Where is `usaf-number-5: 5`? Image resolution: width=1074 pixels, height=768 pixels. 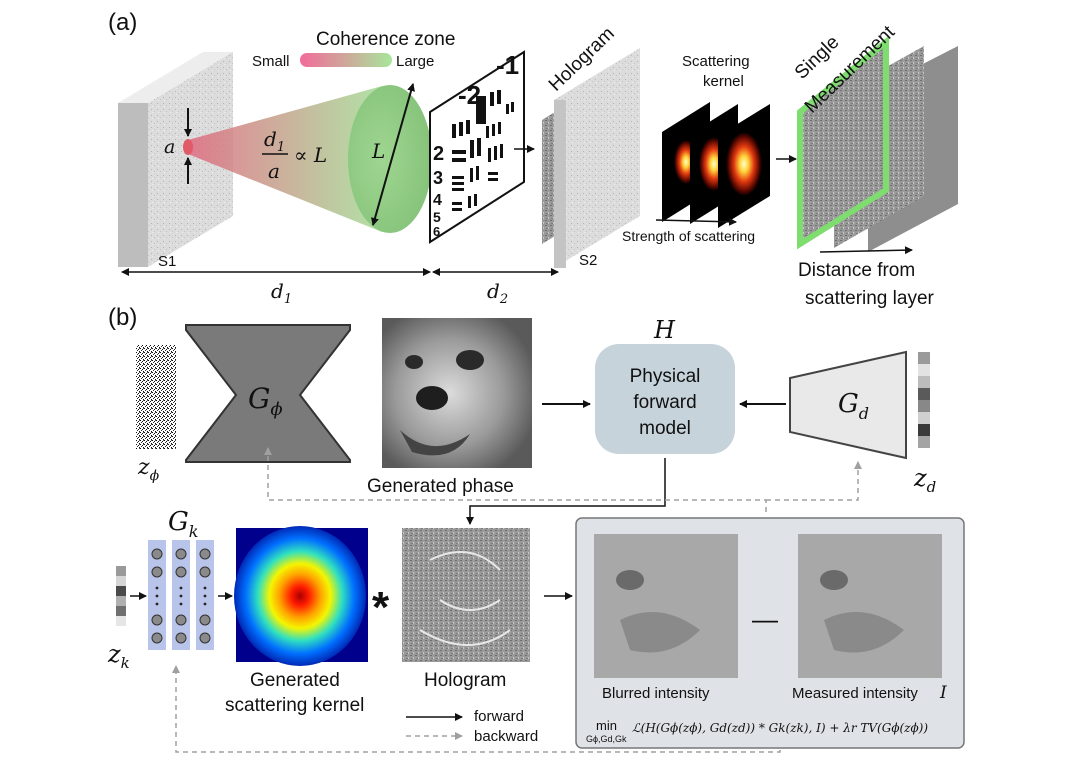
usaf-number-5: 5 is located at coordinates (437, 217).